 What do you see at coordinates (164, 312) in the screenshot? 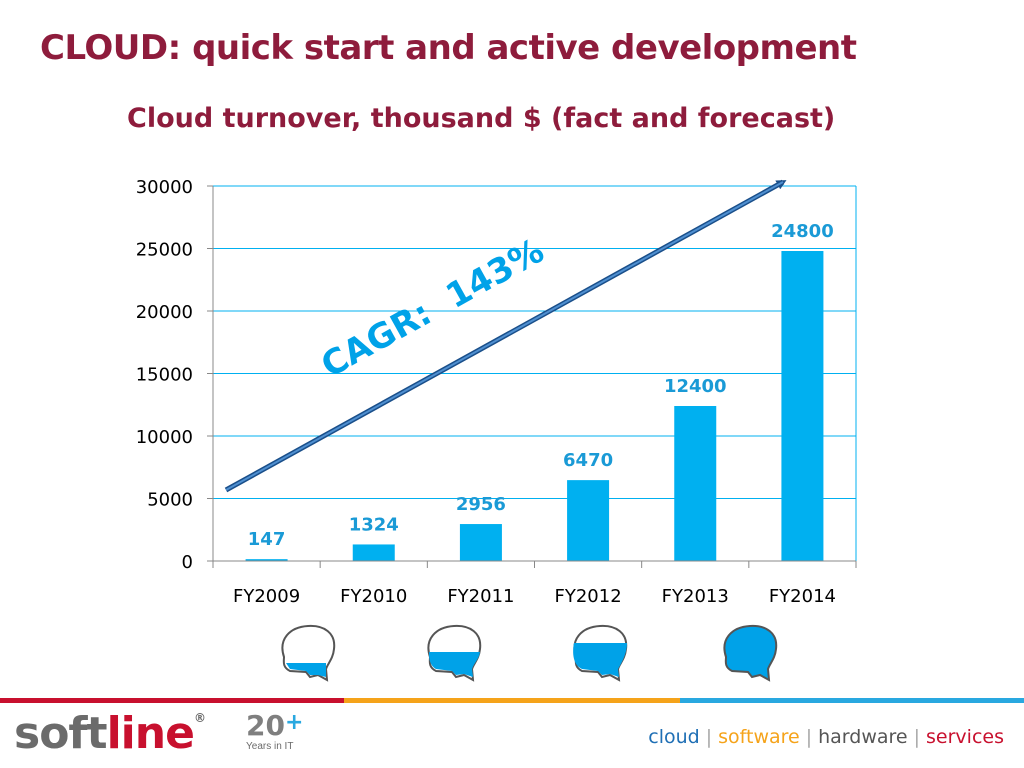
I see `y-tick-label: 20000` at bounding box center [164, 312].